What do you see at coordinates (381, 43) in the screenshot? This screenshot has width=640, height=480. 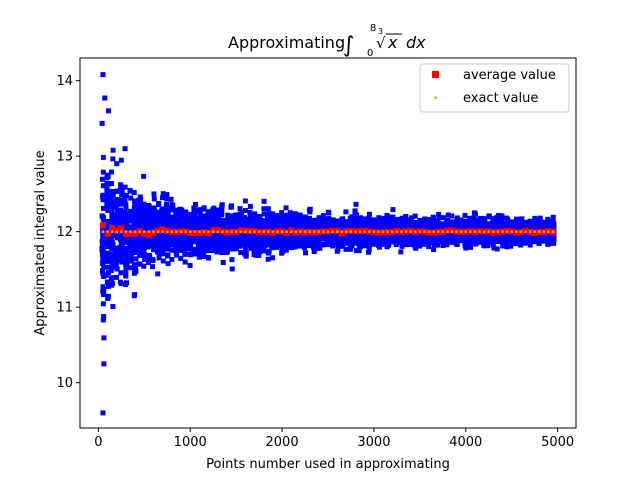 I see `radical-sign: √` at bounding box center [381, 43].